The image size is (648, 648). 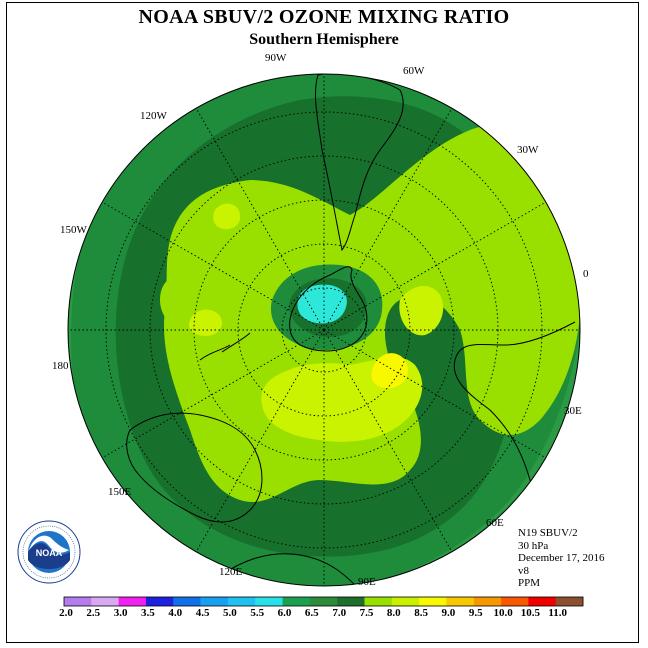 I want to click on colorbar-tick-label: 2.0, so click(x=66, y=613).